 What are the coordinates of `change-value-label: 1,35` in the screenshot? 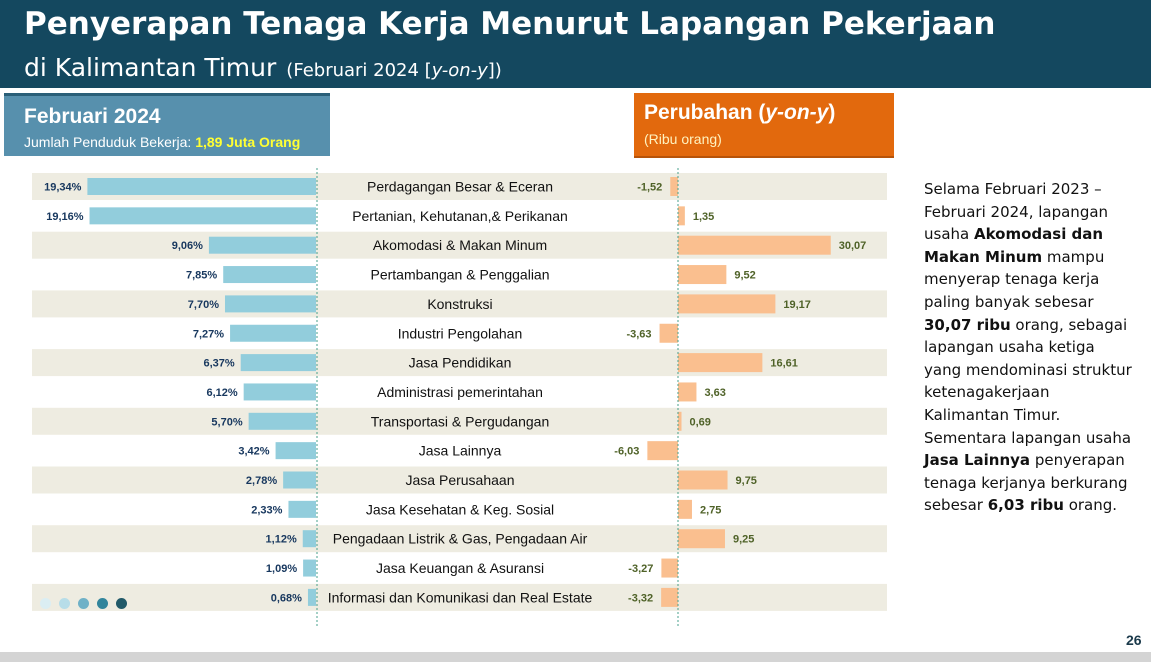 It's located at (703, 217).